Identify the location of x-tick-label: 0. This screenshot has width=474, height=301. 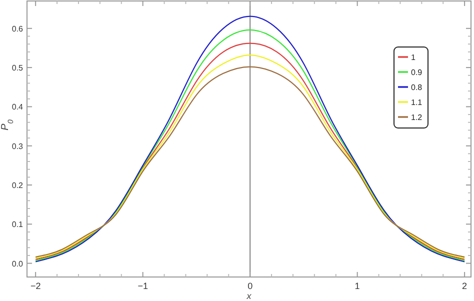
(250, 286).